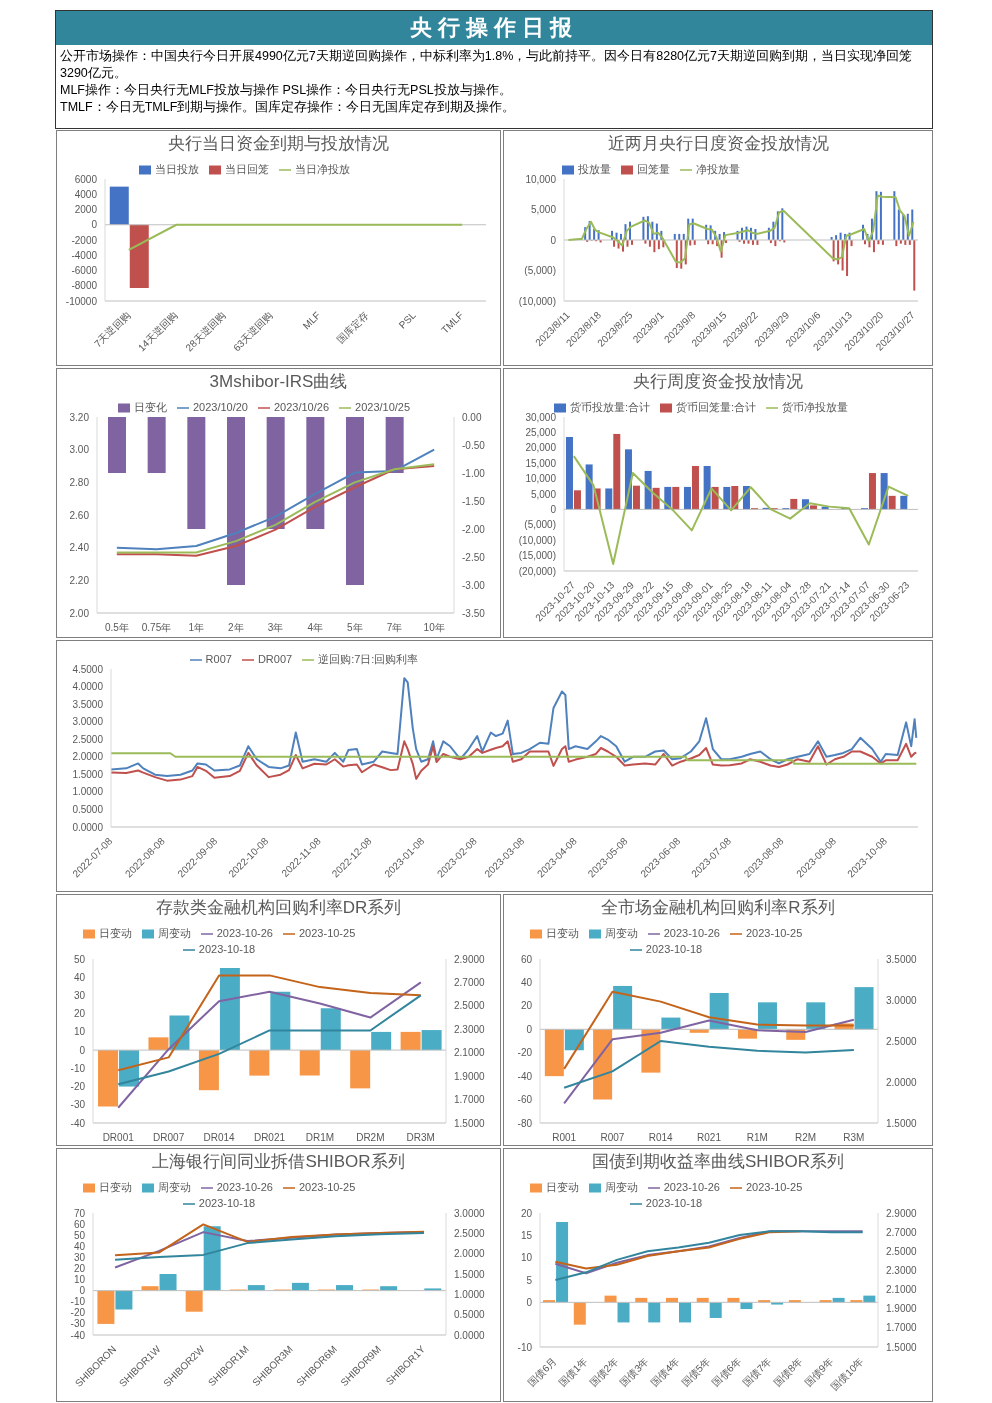  Describe the element at coordinates (525, 1123) in the screenshot. I see `y-tick-label: -80` at that location.